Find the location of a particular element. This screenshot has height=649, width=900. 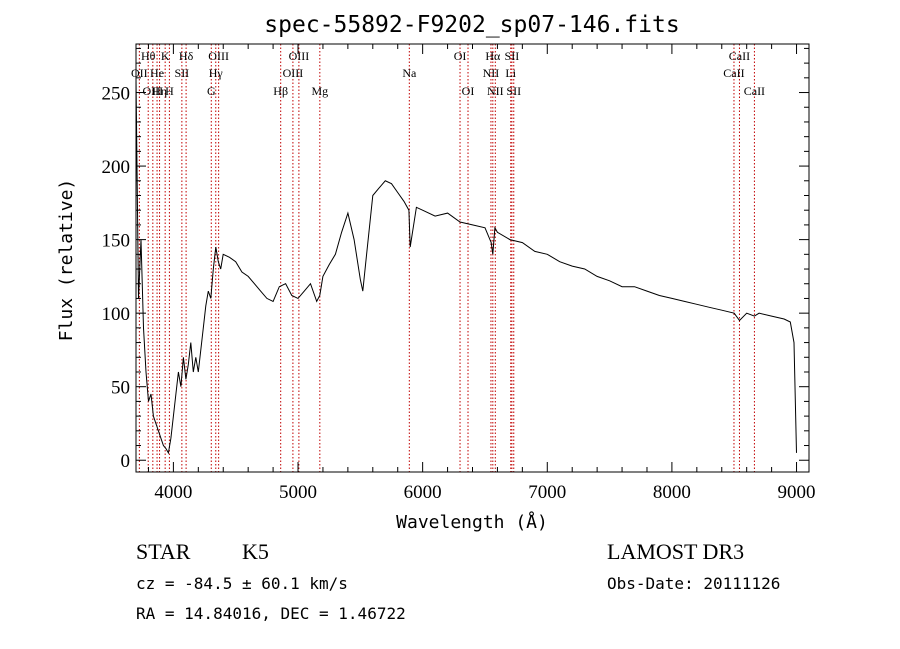

spectral-subclass: K5 is located at coordinates (255, 551).